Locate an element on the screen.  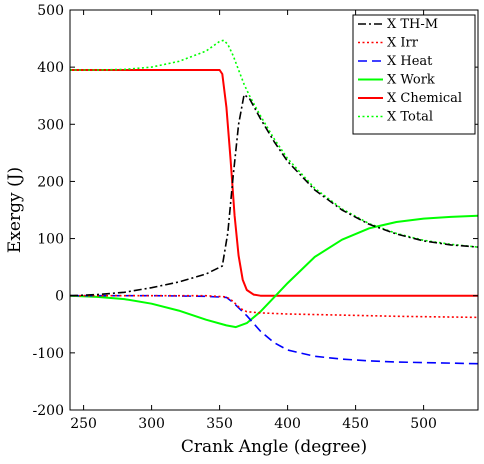
y-tick-label: -200 is located at coordinates (48, 411).